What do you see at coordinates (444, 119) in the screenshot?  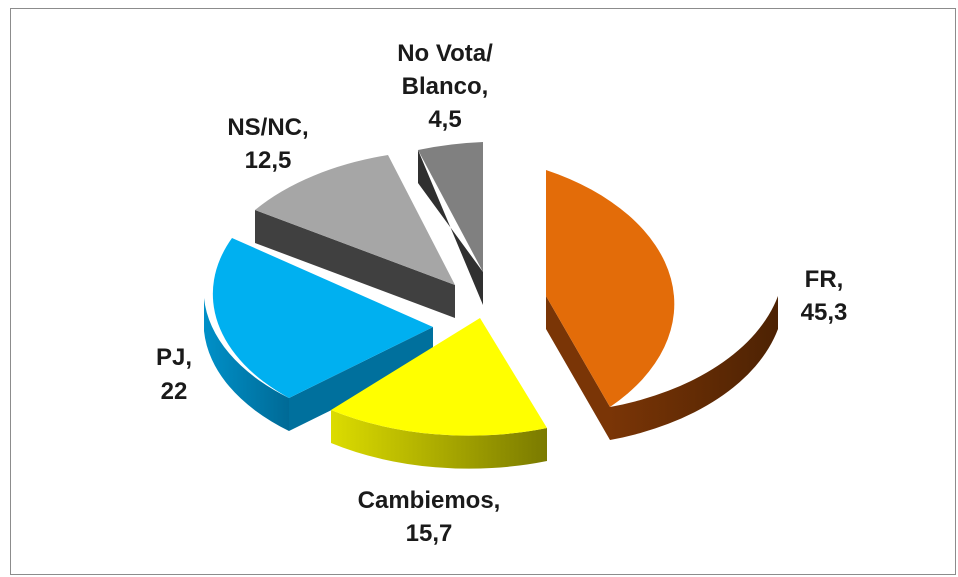 I see `label-no-vota-value: 4,5` at bounding box center [444, 119].